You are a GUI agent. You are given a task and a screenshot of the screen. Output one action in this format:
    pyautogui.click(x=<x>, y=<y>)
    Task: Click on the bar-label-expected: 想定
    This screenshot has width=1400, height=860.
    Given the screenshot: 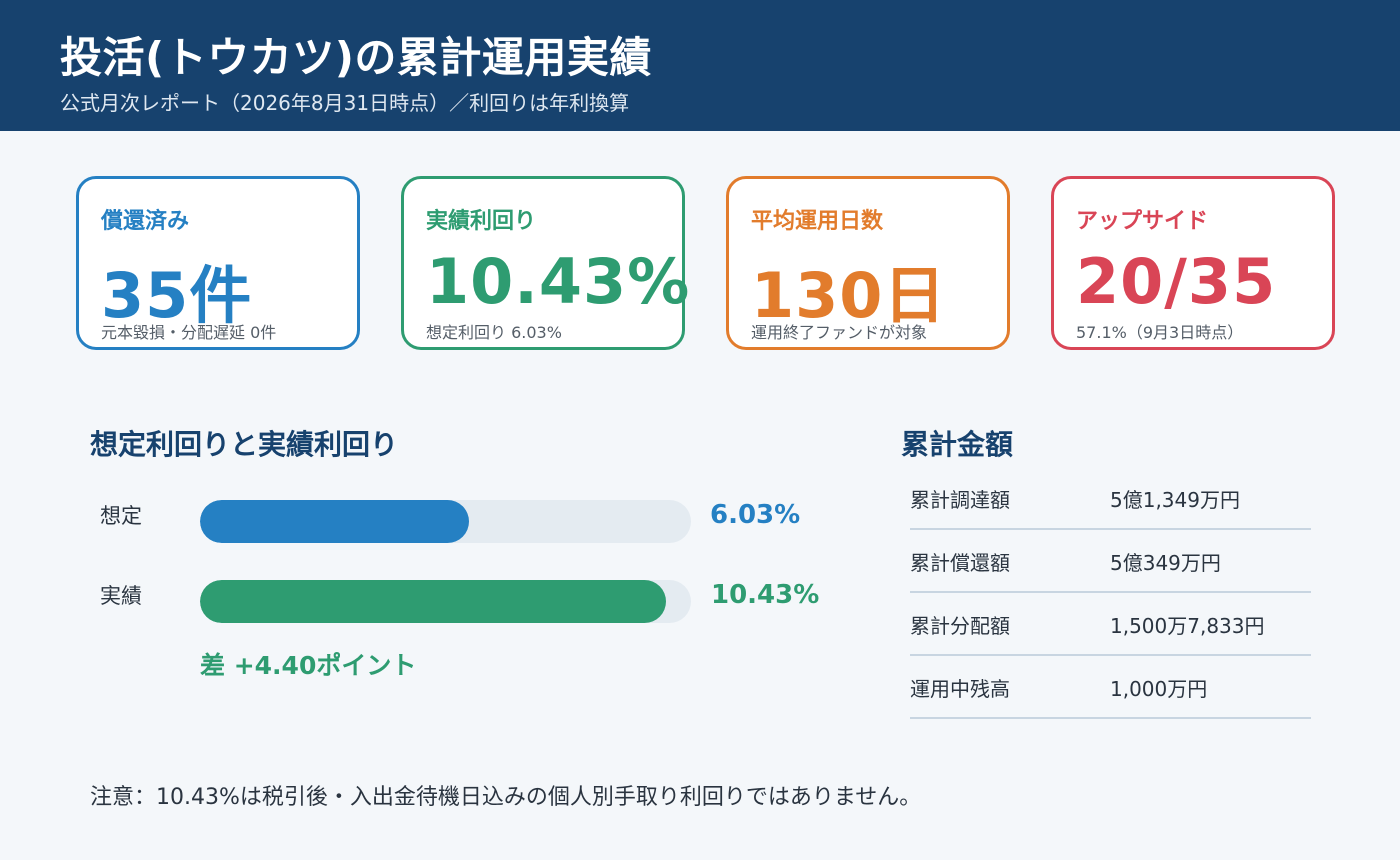 What is the action you would take?
    pyautogui.click(x=121, y=516)
    